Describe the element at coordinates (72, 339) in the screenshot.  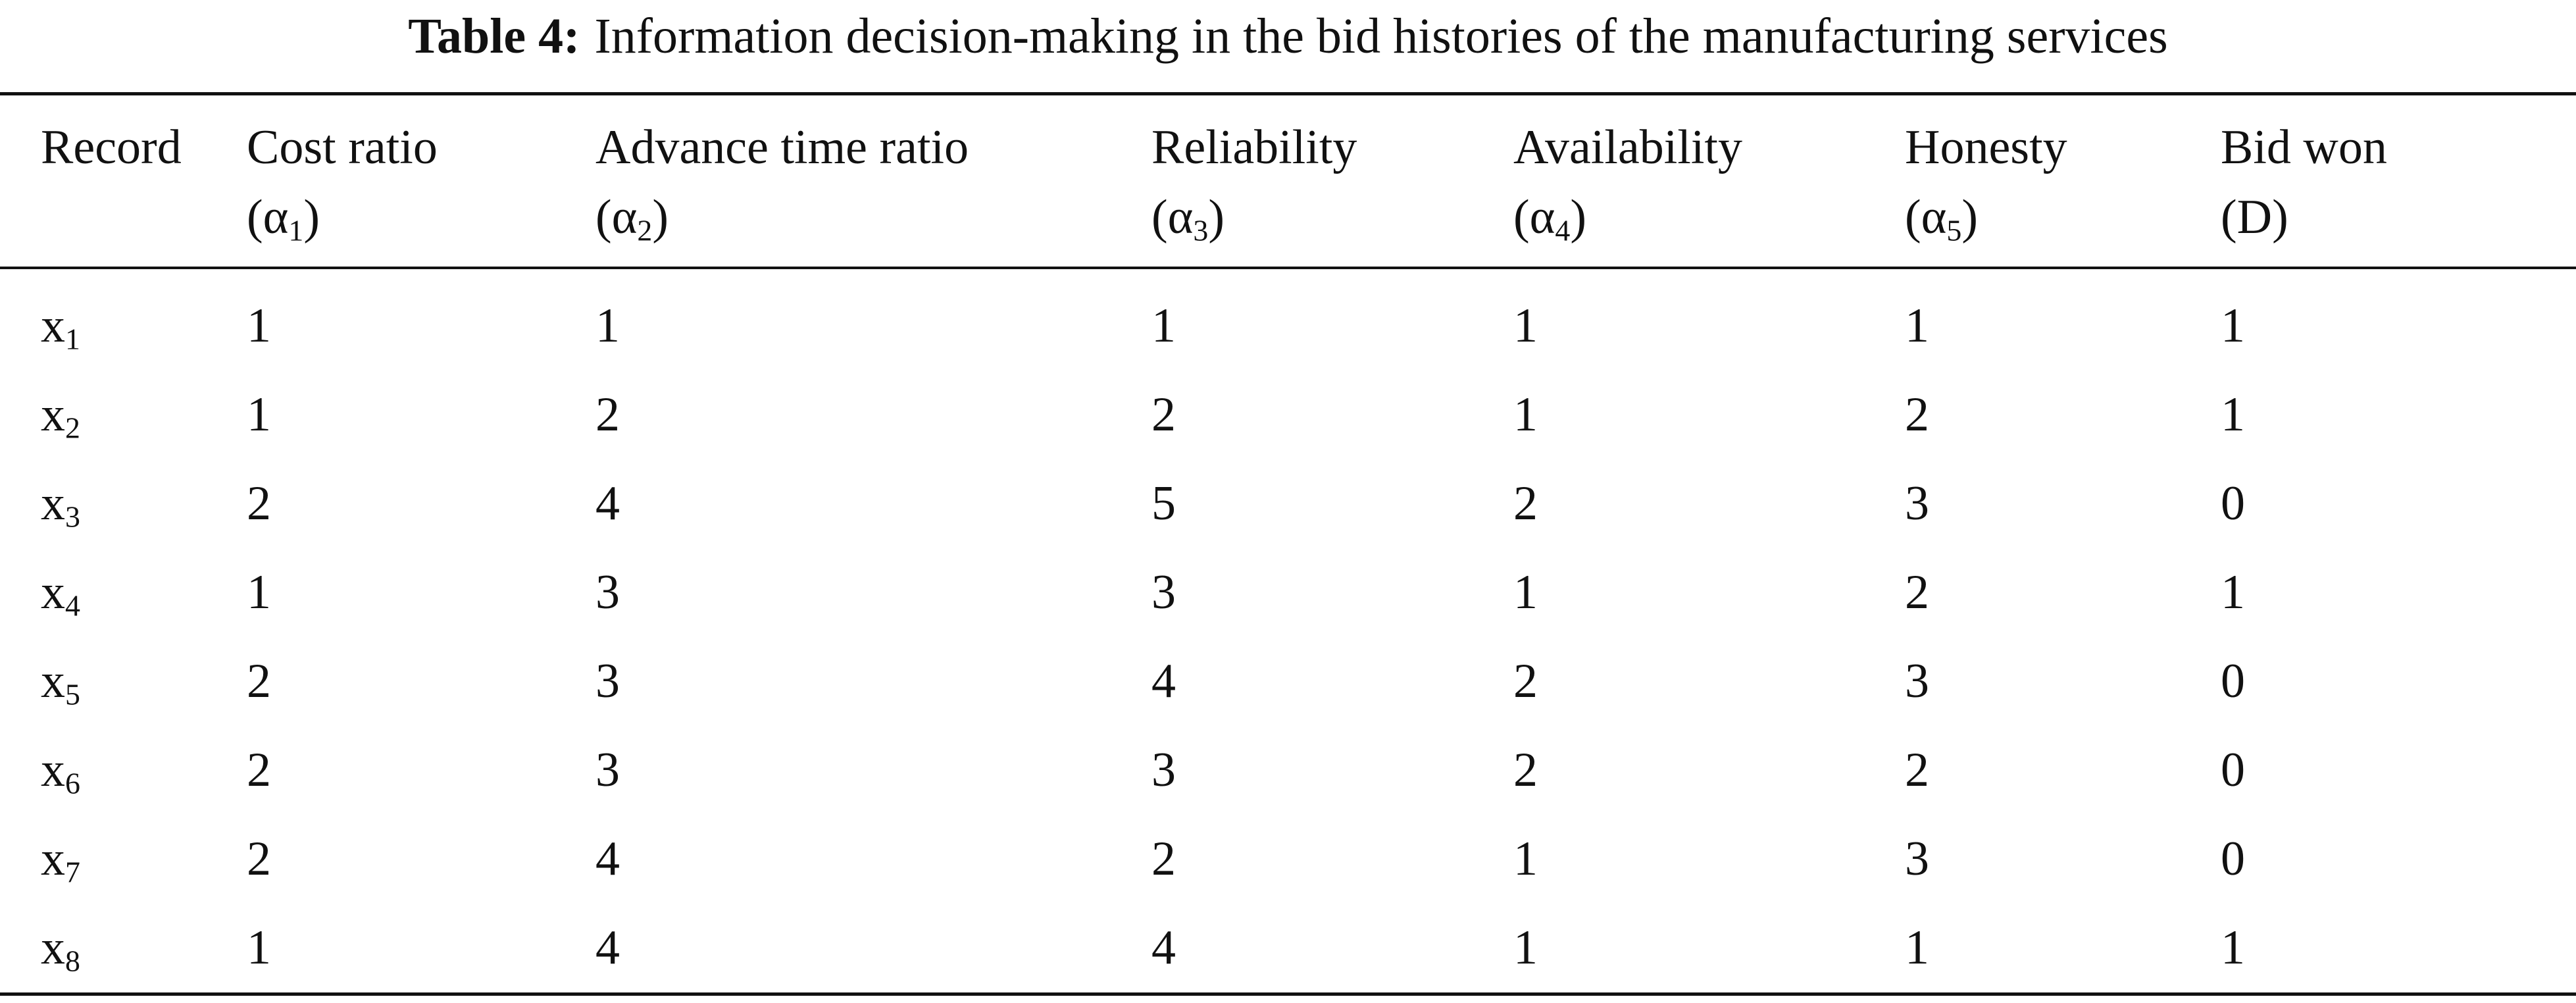
I see `record-subscript: 1` at that location.